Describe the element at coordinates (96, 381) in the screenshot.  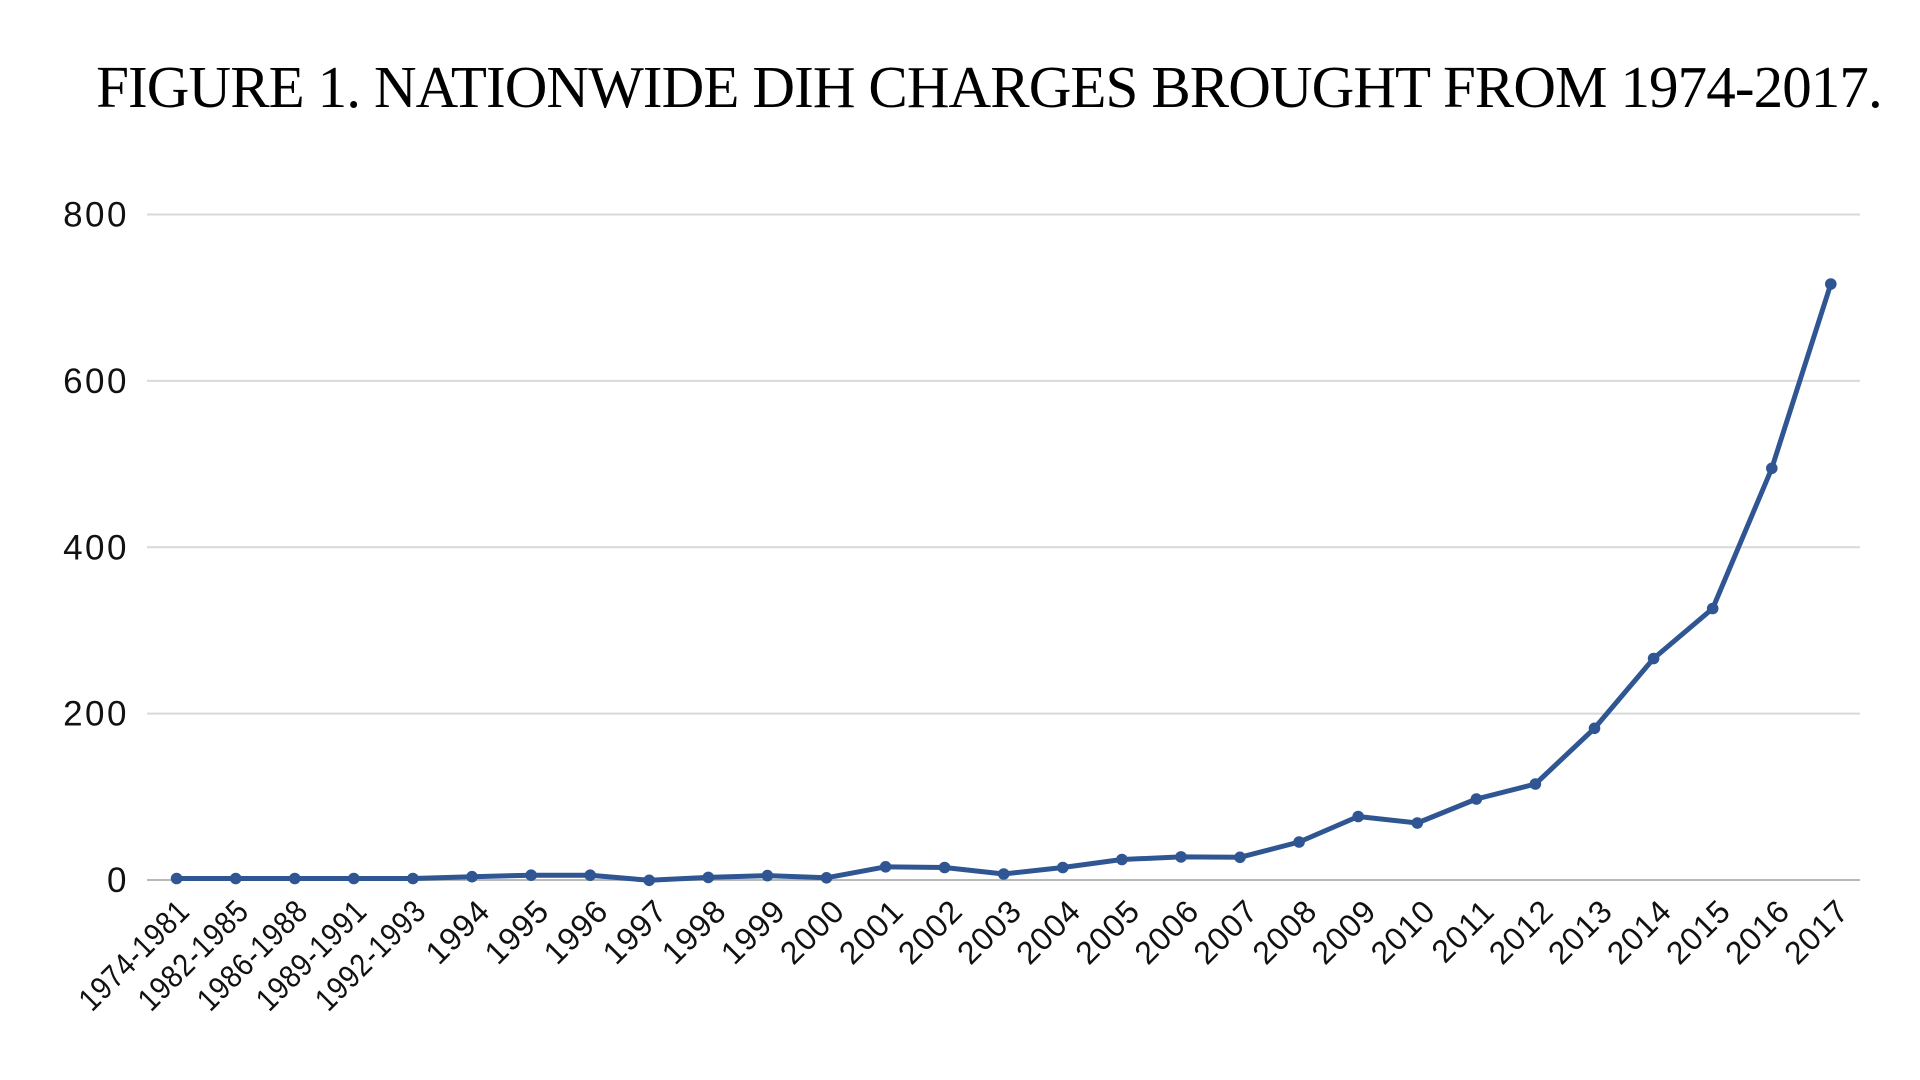
I see `svg-text: 600` at that location.